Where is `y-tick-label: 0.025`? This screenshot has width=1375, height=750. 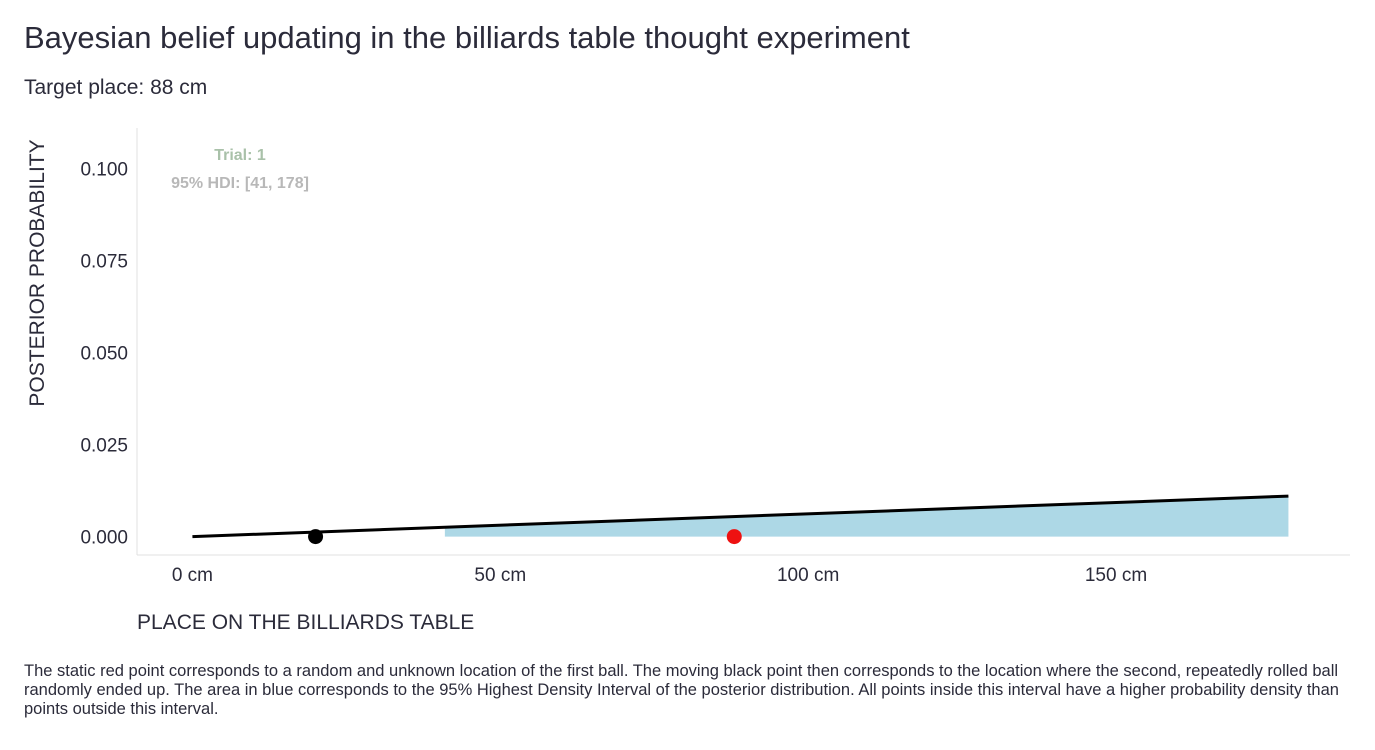 y-tick-label: 0.025 is located at coordinates (104, 446).